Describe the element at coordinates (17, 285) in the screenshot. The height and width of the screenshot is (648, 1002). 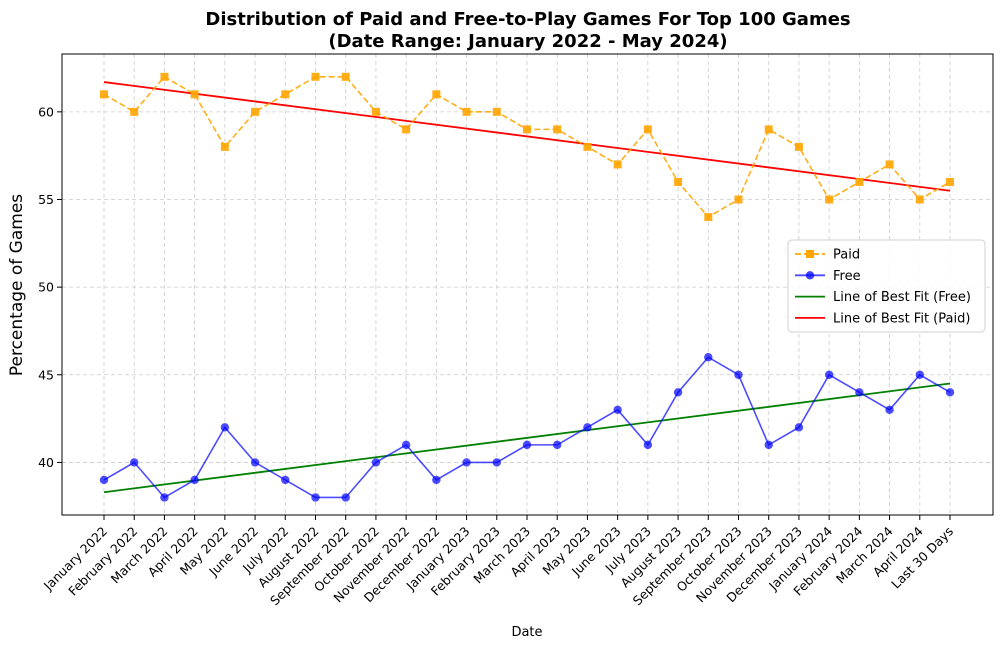
I see `y-axis-label: Percentage of Games` at that location.